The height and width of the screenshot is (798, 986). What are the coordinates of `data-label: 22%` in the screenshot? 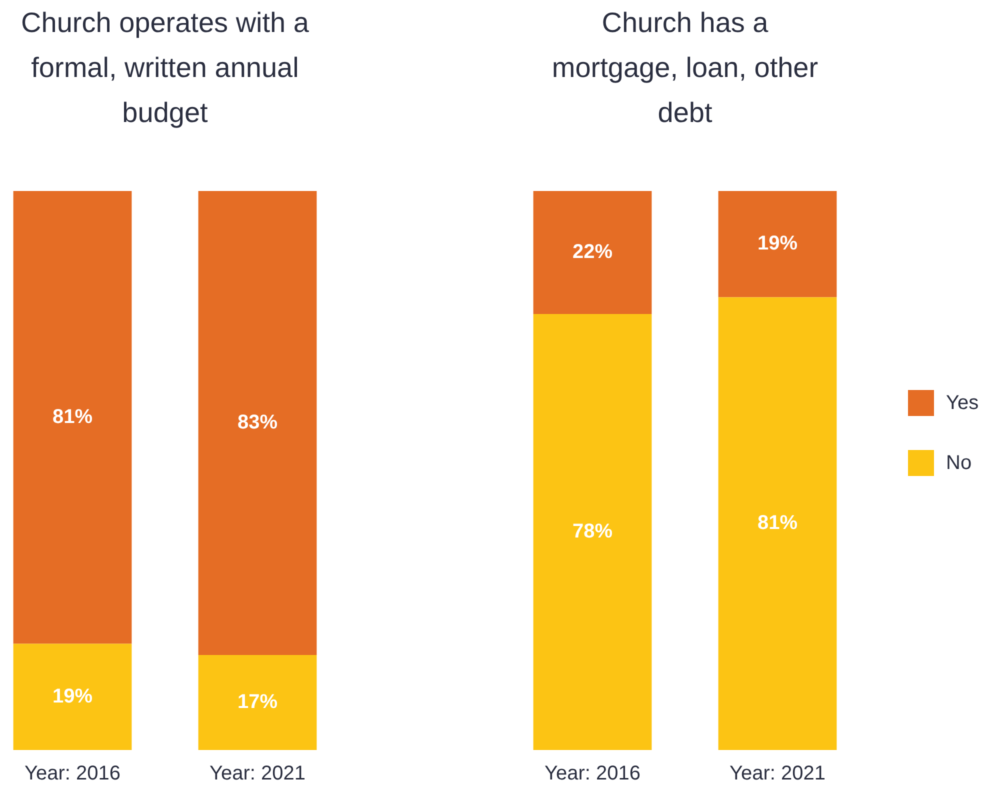 It's located at (592, 252).